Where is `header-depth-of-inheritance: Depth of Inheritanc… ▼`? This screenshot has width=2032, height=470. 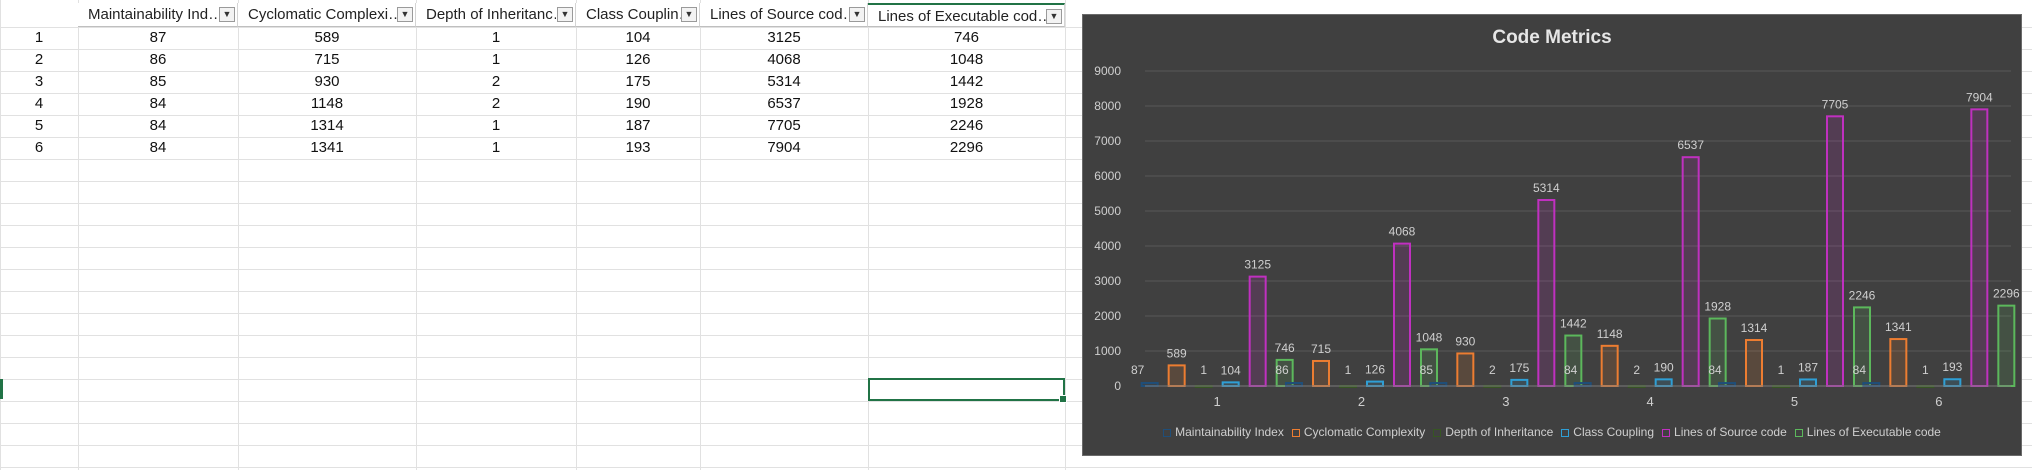
header-depth-of-inheritance: Depth of Inheritanc… ▼ is located at coordinates (496, 15).